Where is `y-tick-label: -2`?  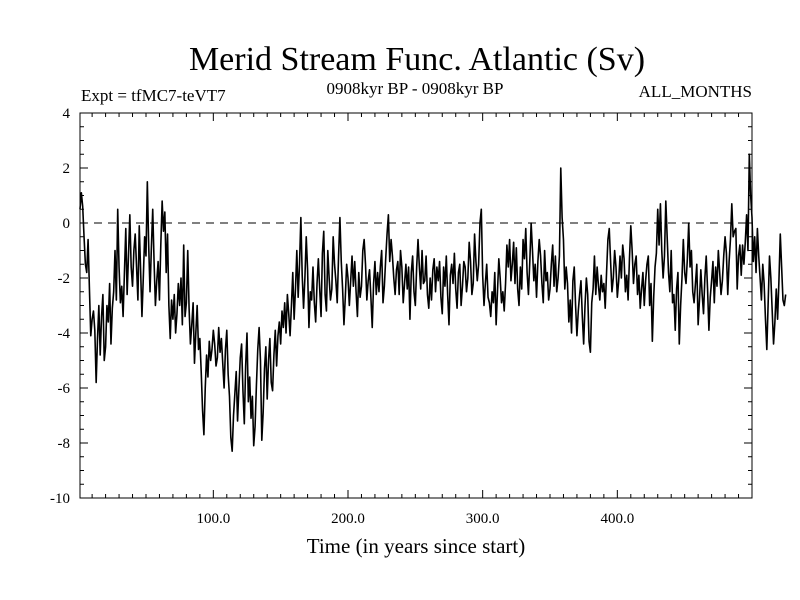
y-tick-label: -2 is located at coordinates (64, 279).